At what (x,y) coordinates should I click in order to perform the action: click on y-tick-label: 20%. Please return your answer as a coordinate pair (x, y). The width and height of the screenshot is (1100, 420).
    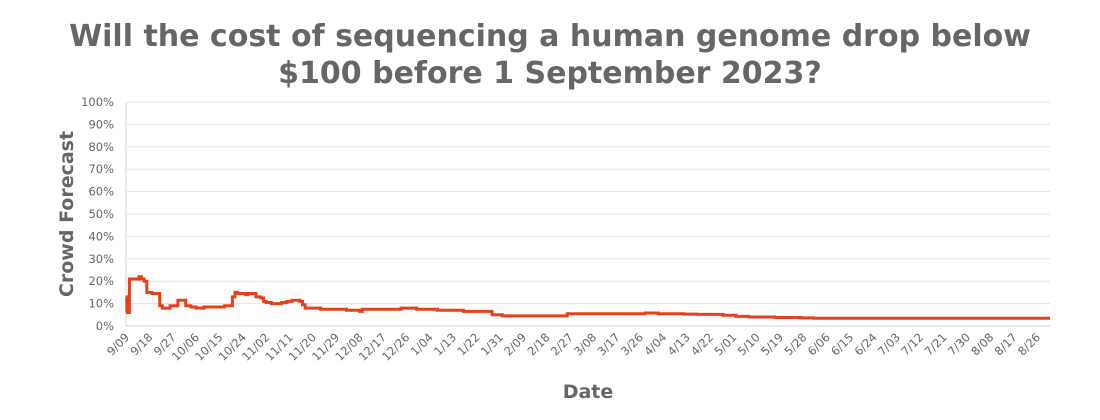
    Looking at the image, I should click on (101, 281).